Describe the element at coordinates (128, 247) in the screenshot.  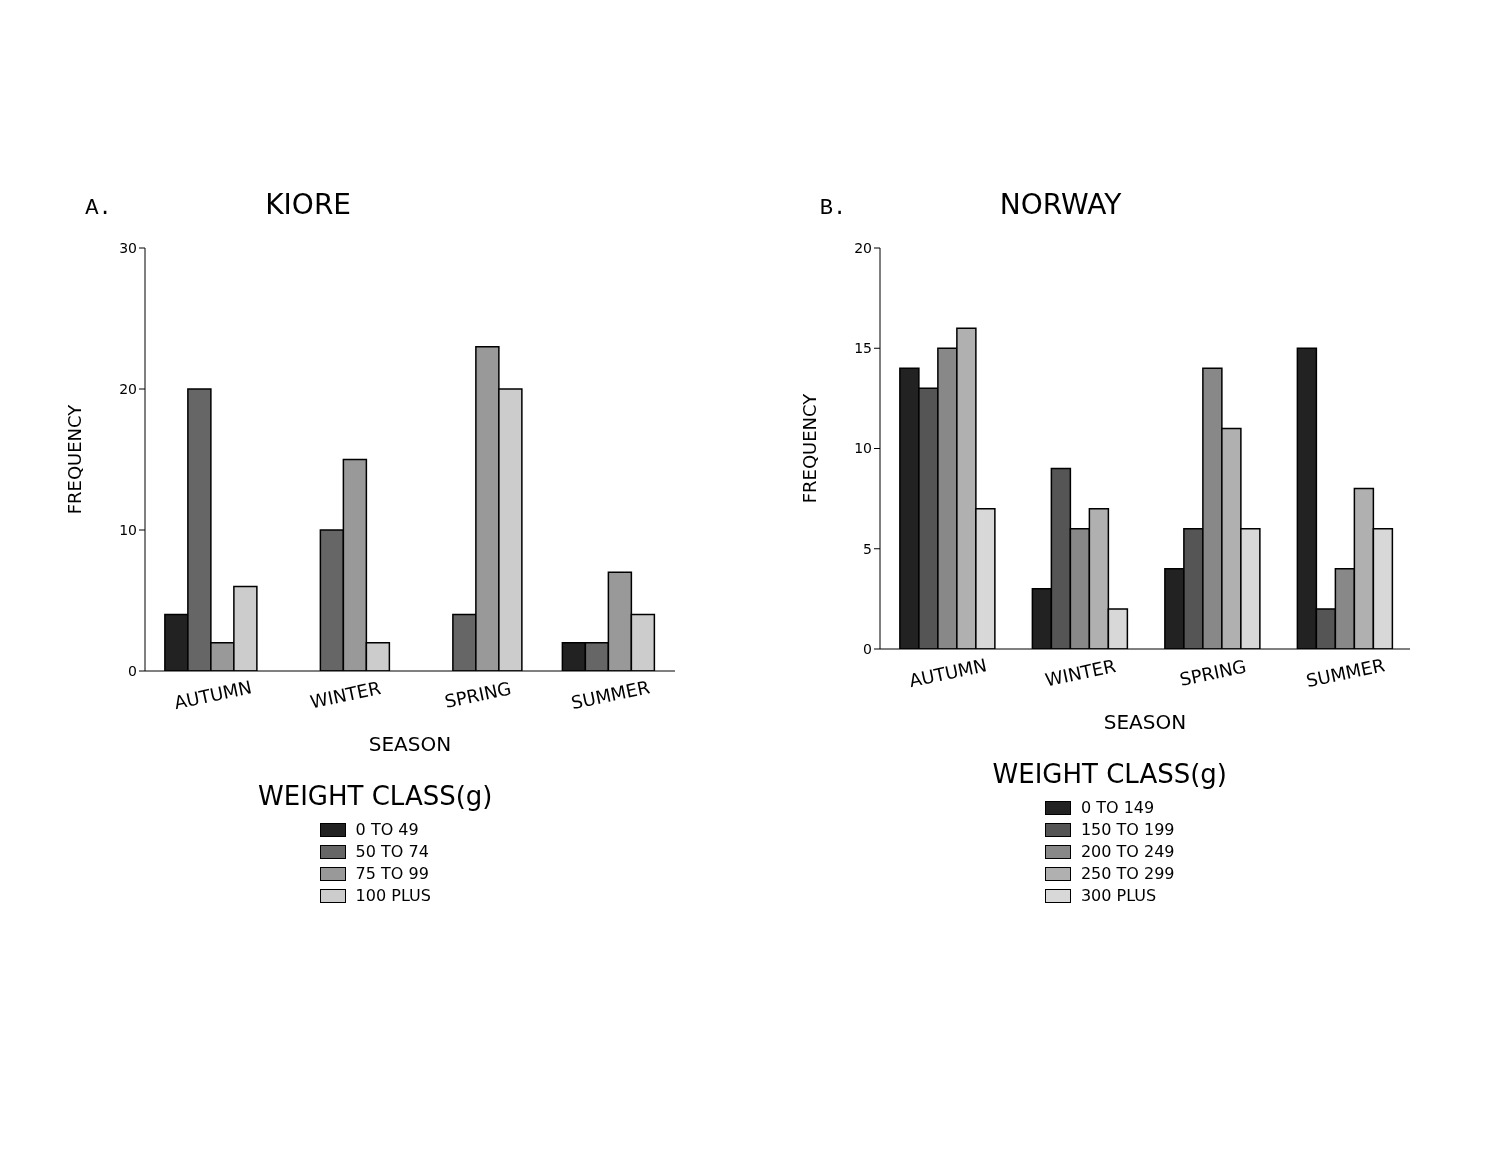
I see `y-tick-label: 30` at that location.